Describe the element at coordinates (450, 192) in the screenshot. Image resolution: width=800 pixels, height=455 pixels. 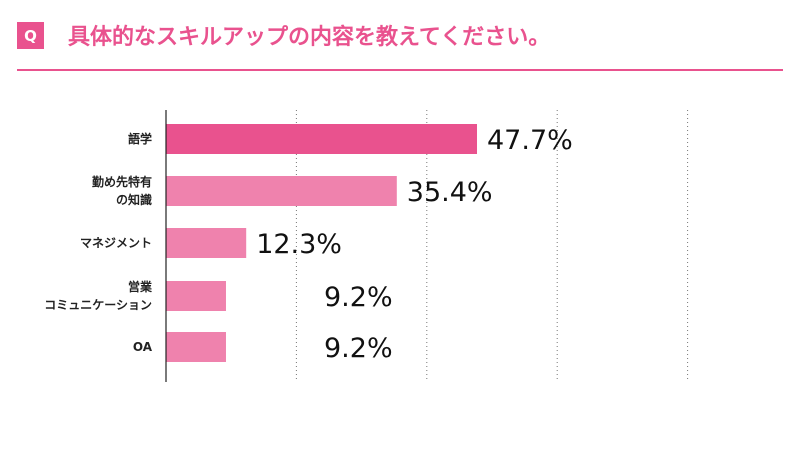
I see `value-label: 35.4%` at that location.